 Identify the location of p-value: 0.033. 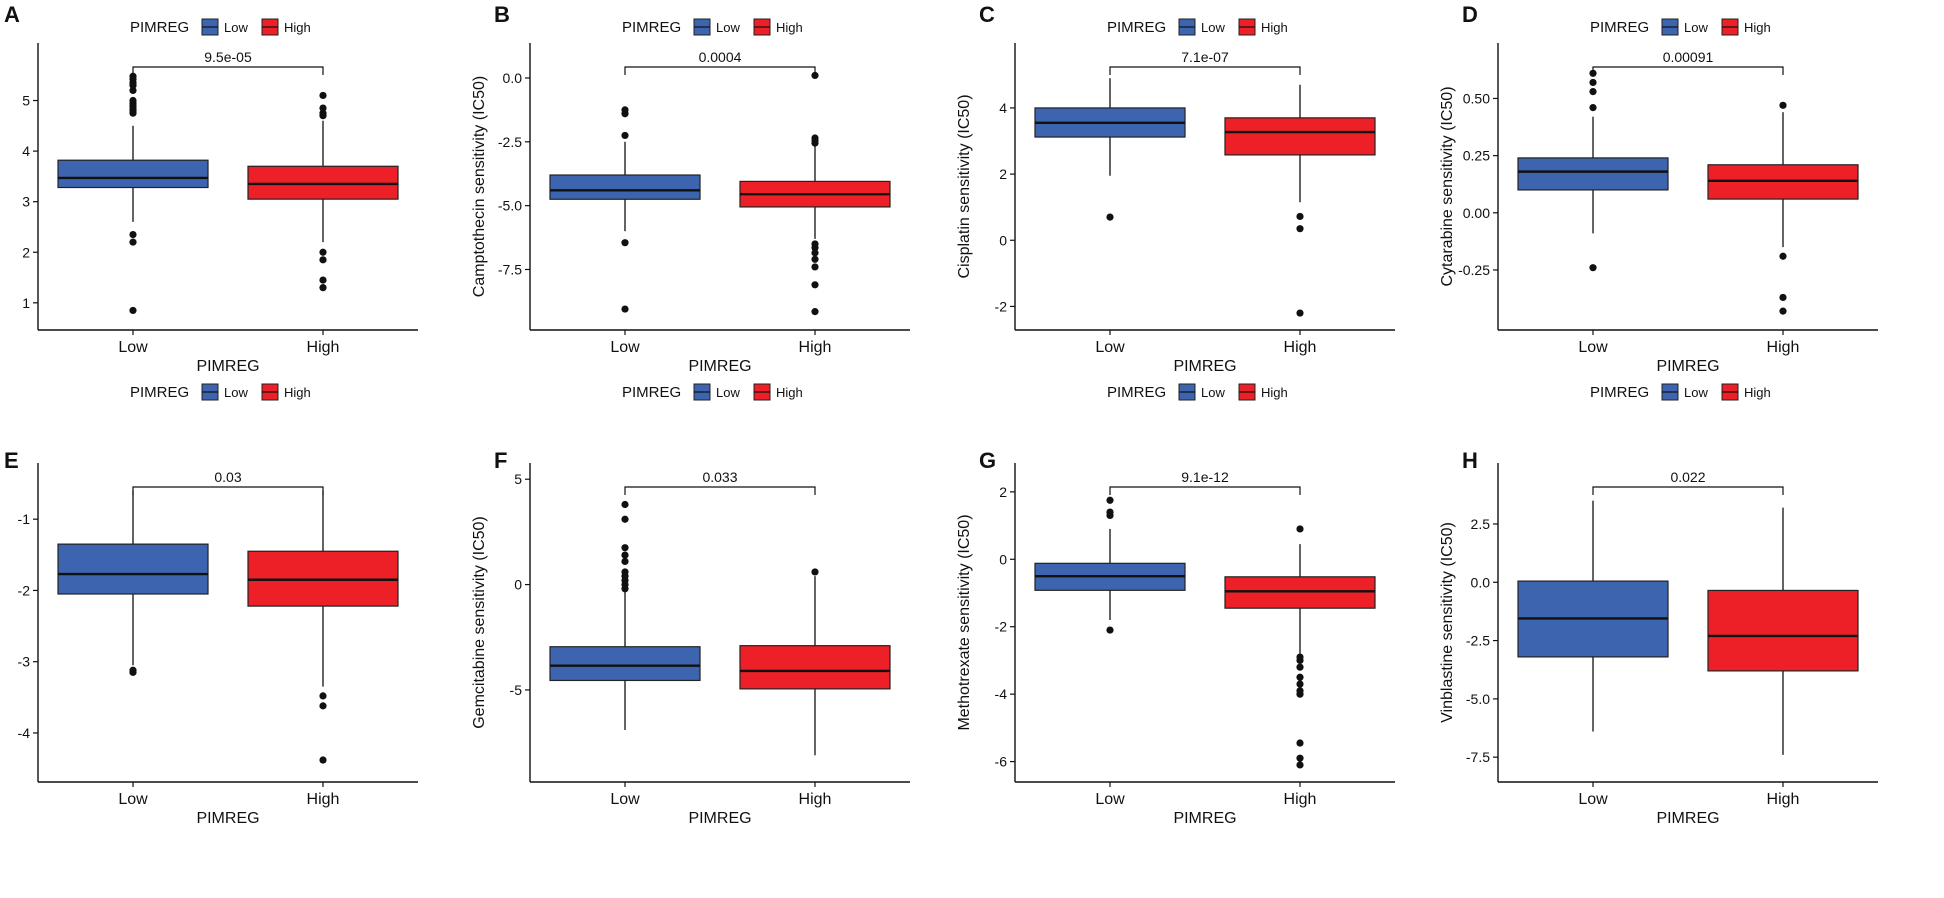
(719, 477).